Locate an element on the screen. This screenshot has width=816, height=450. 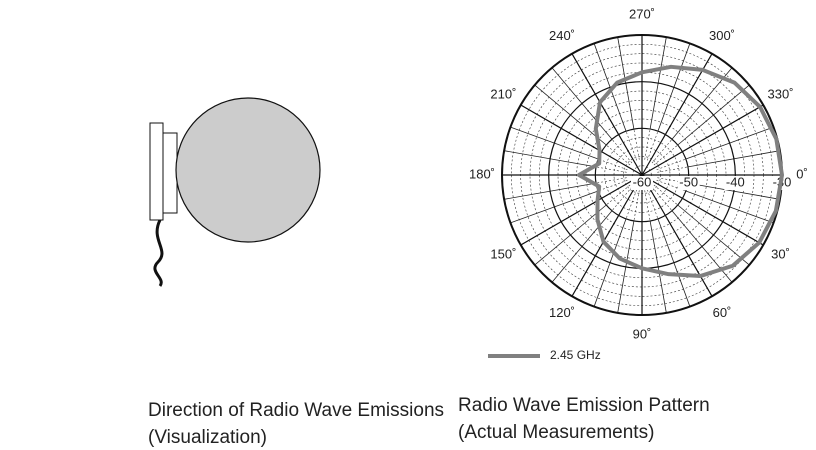
caption: (Actual Measurements) is located at coordinates (556, 432).